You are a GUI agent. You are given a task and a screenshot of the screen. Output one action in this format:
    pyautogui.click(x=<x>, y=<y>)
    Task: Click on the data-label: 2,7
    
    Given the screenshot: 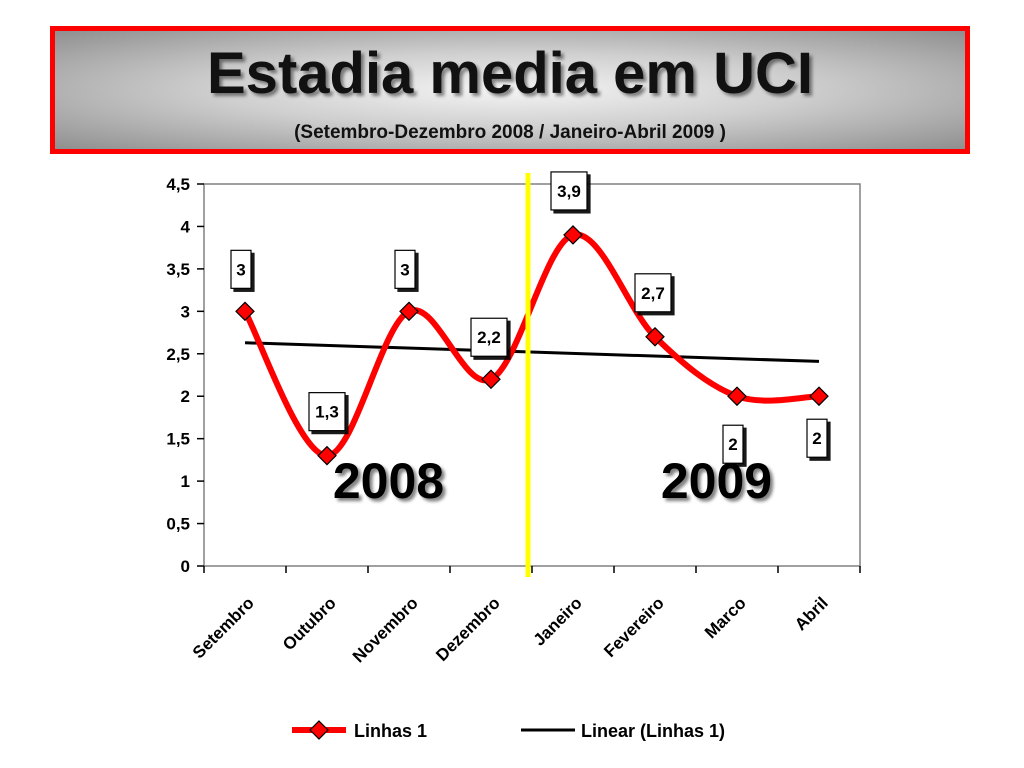 What is the action you would take?
    pyautogui.click(x=653, y=293)
    